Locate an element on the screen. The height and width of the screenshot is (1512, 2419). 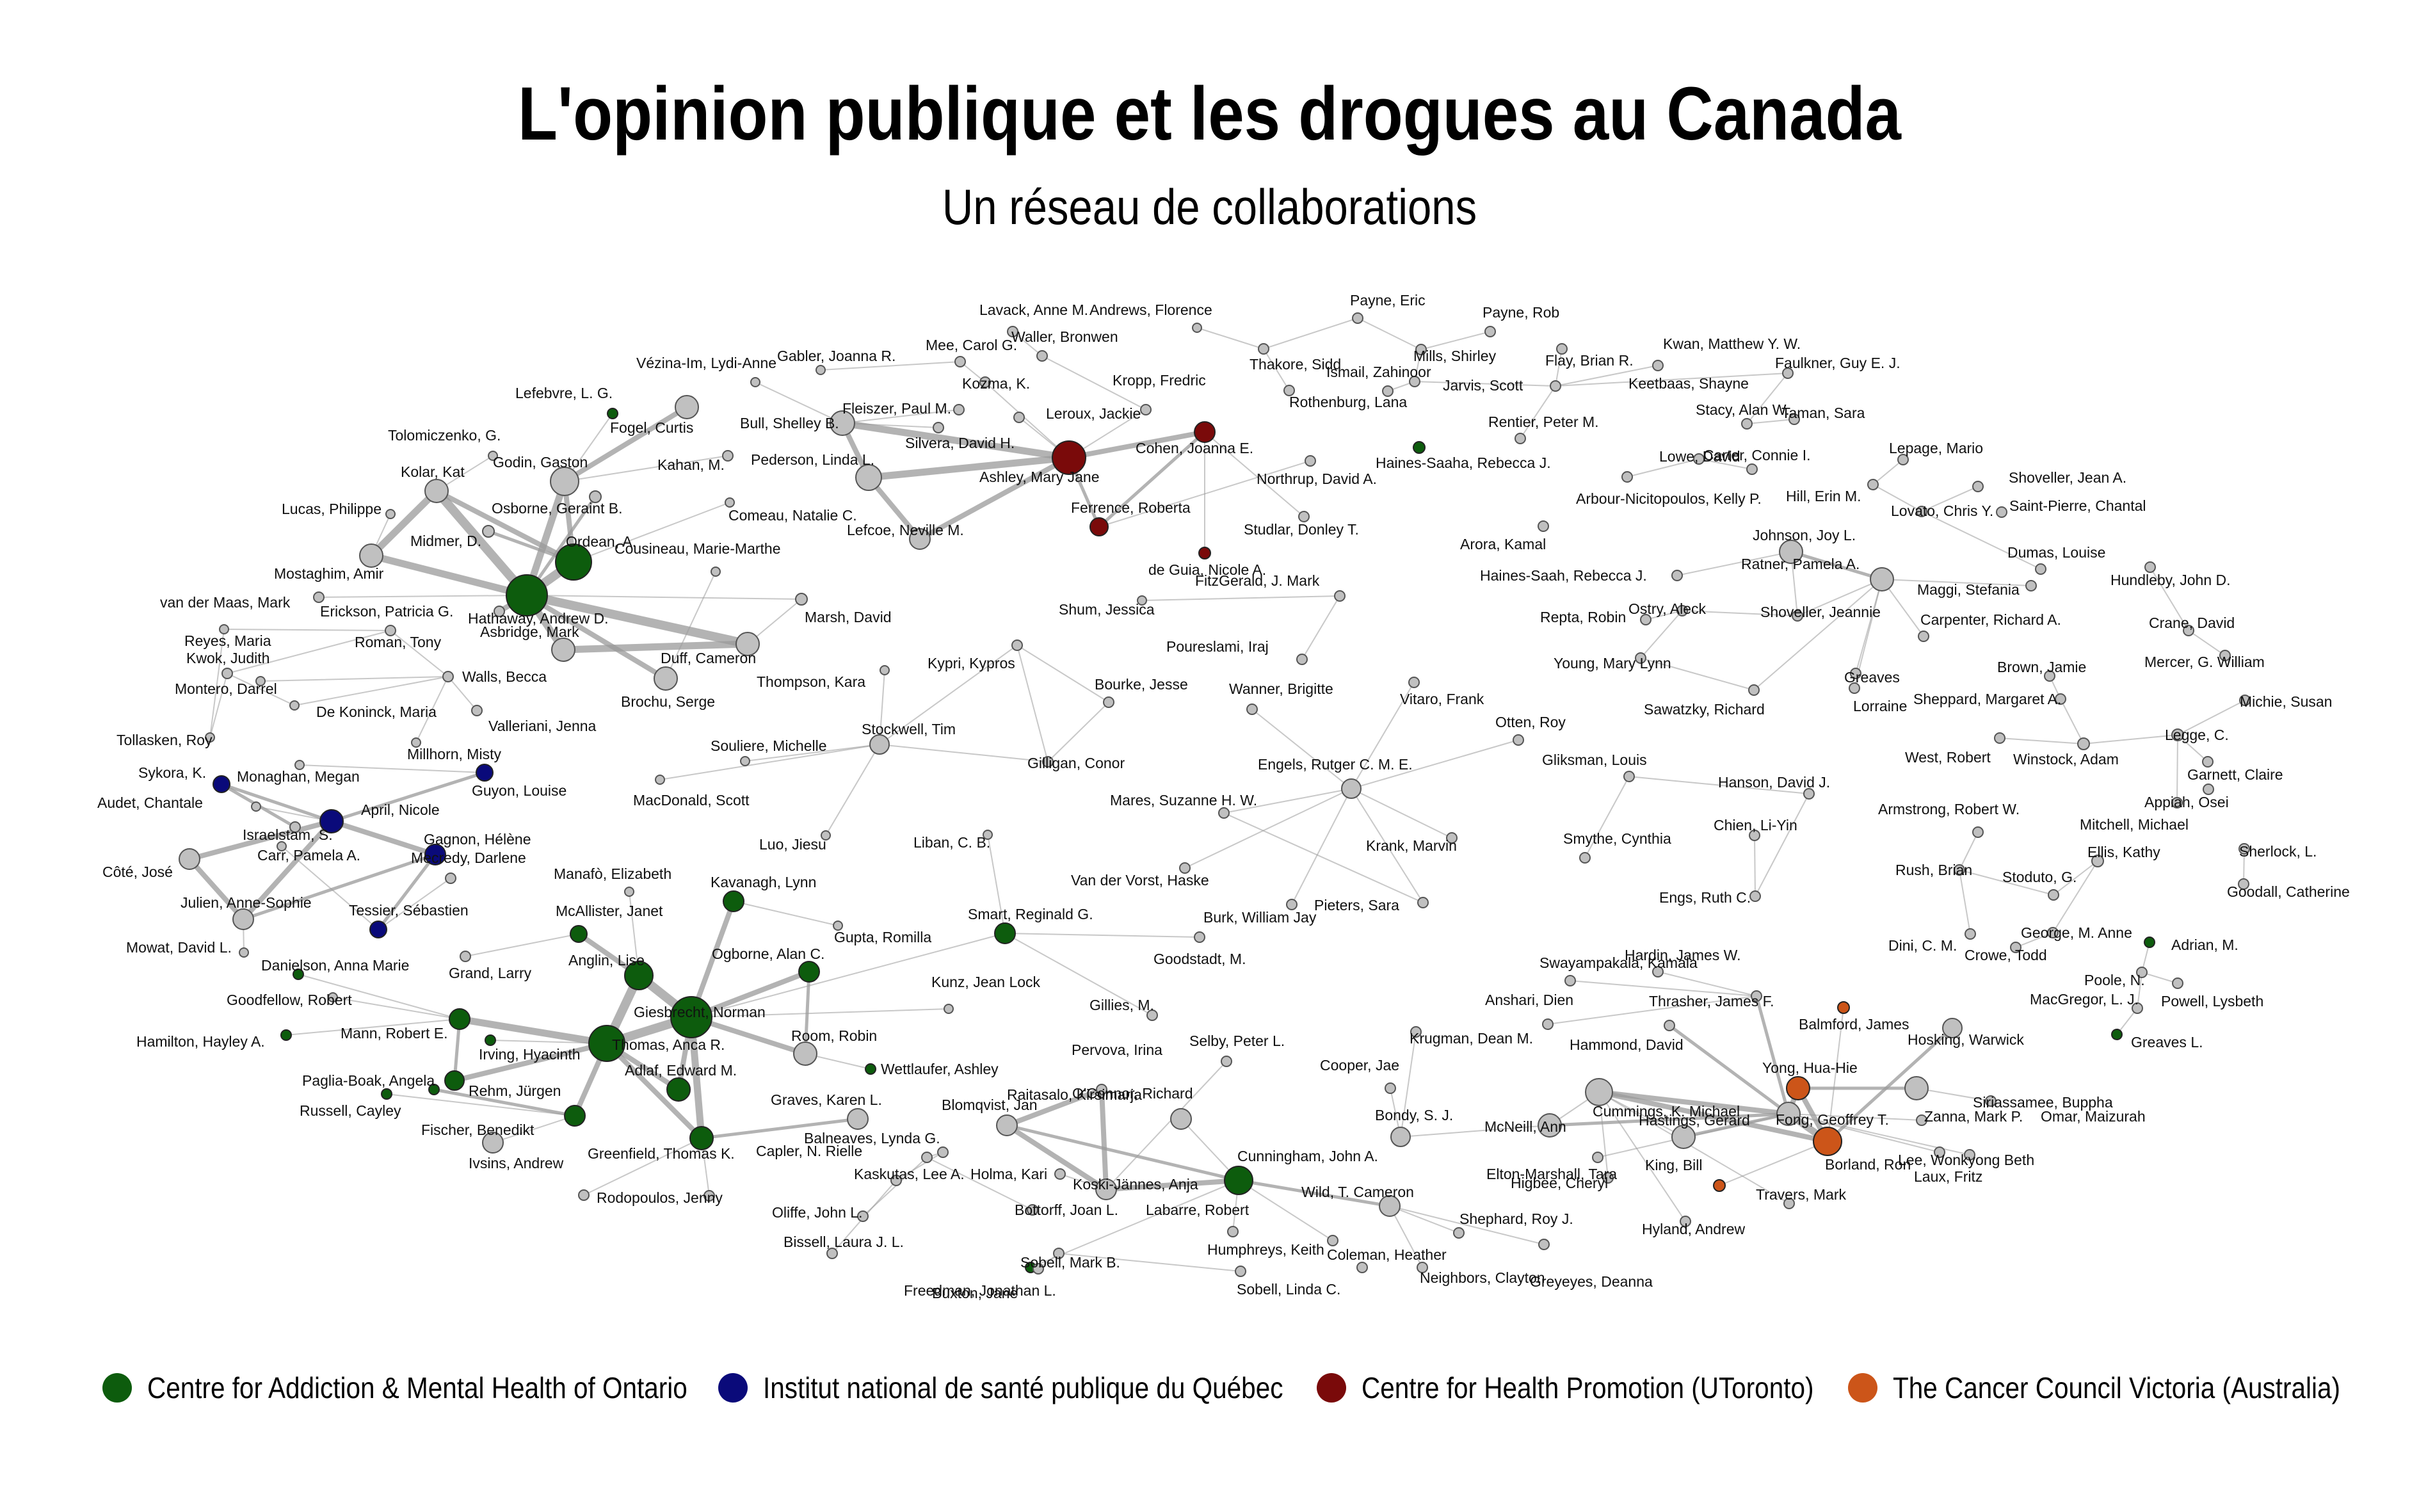
author-label: Krank, Marvin is located at coordinates (1411, 845).